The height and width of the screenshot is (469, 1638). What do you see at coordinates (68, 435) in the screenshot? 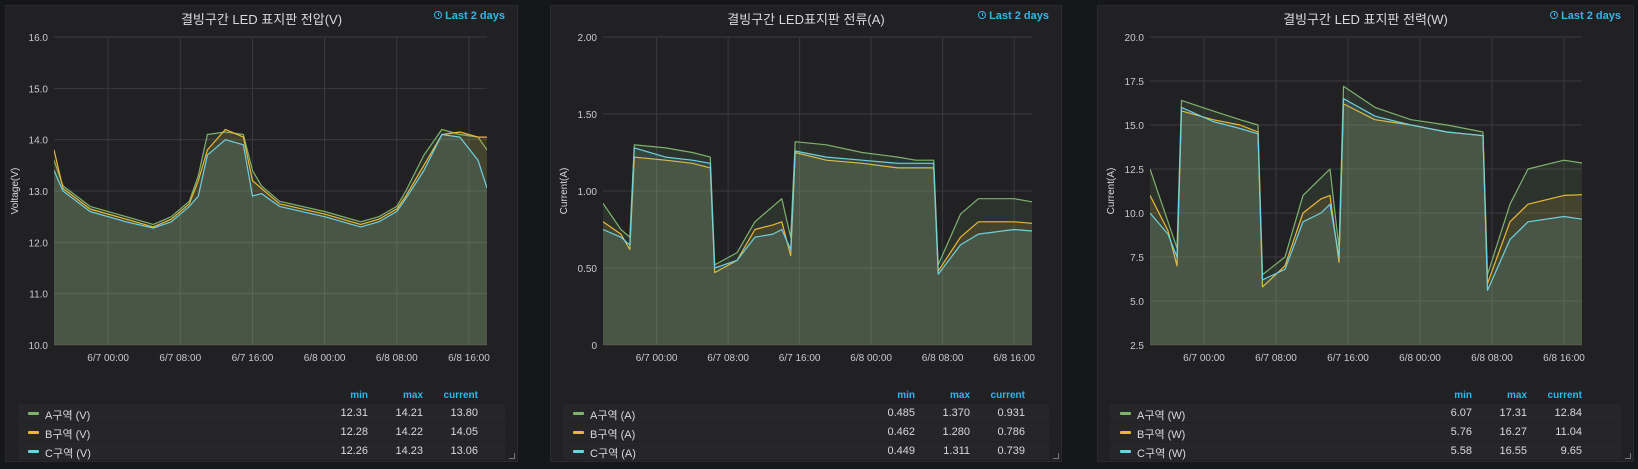
I see `legend-series-name: B구역 (V)` at bounding box center [68, 435].